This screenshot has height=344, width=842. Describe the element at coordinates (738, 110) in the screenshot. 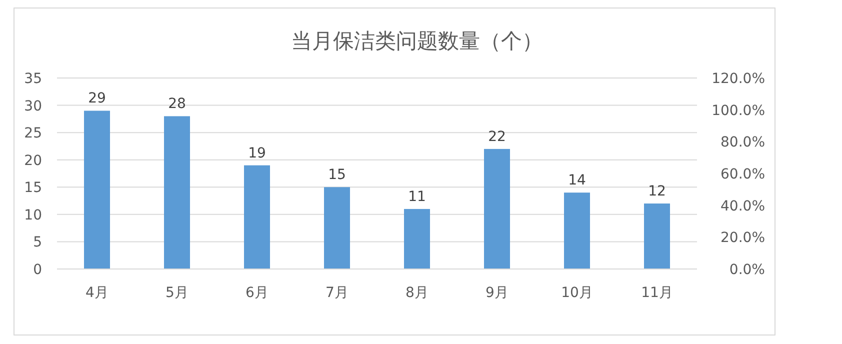

I see `y2-tick-label: 100.0%` at that location.